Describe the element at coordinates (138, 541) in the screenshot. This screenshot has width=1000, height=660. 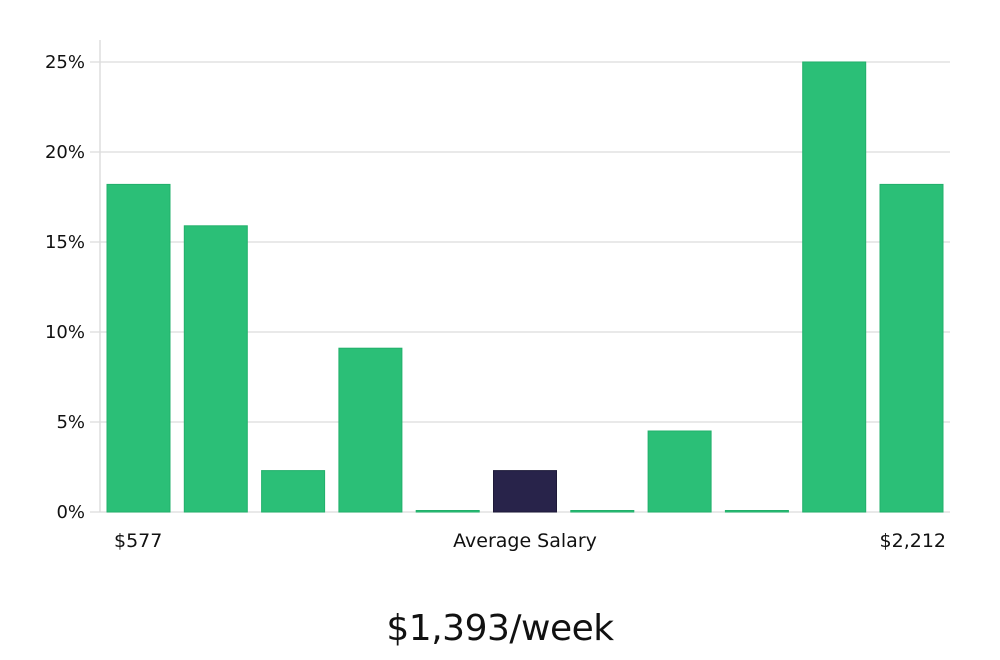
I see `x-label-min: $577` at that location.